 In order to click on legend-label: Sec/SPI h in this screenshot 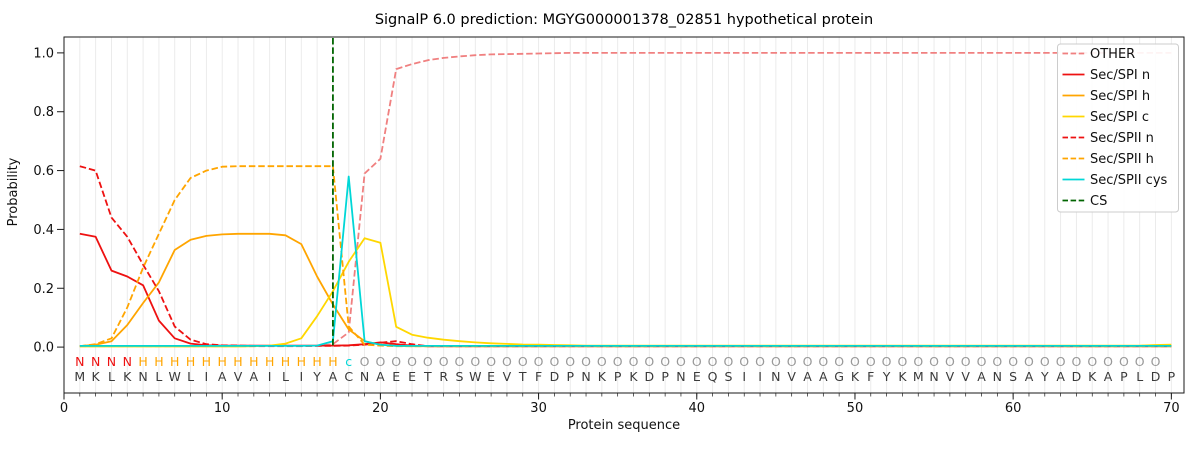, I will do `click(1120, 96)`.